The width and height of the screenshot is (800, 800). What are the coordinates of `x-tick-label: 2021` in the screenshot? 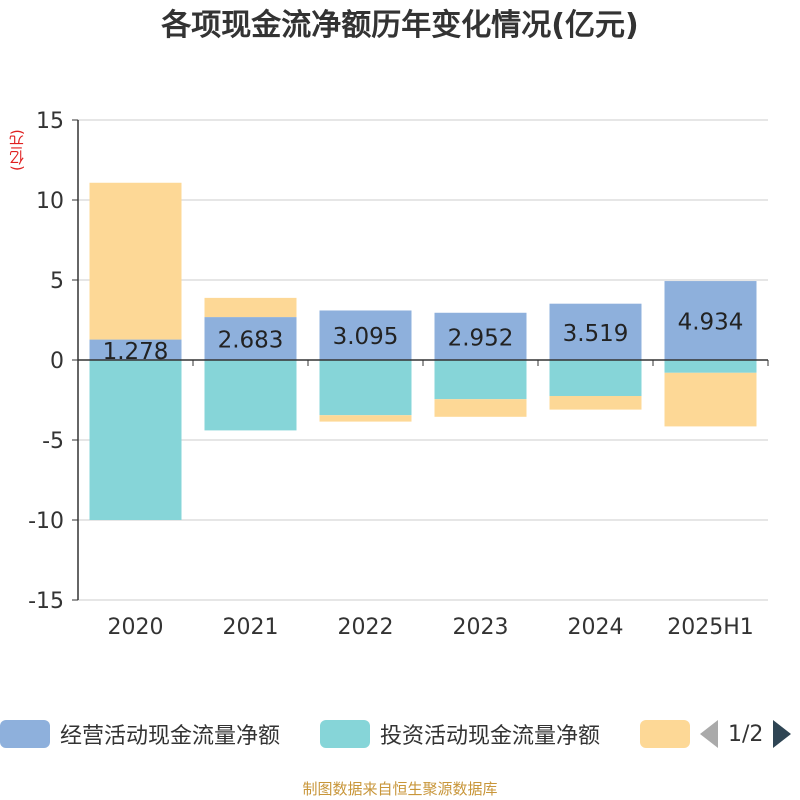 It's located at (251, 627).